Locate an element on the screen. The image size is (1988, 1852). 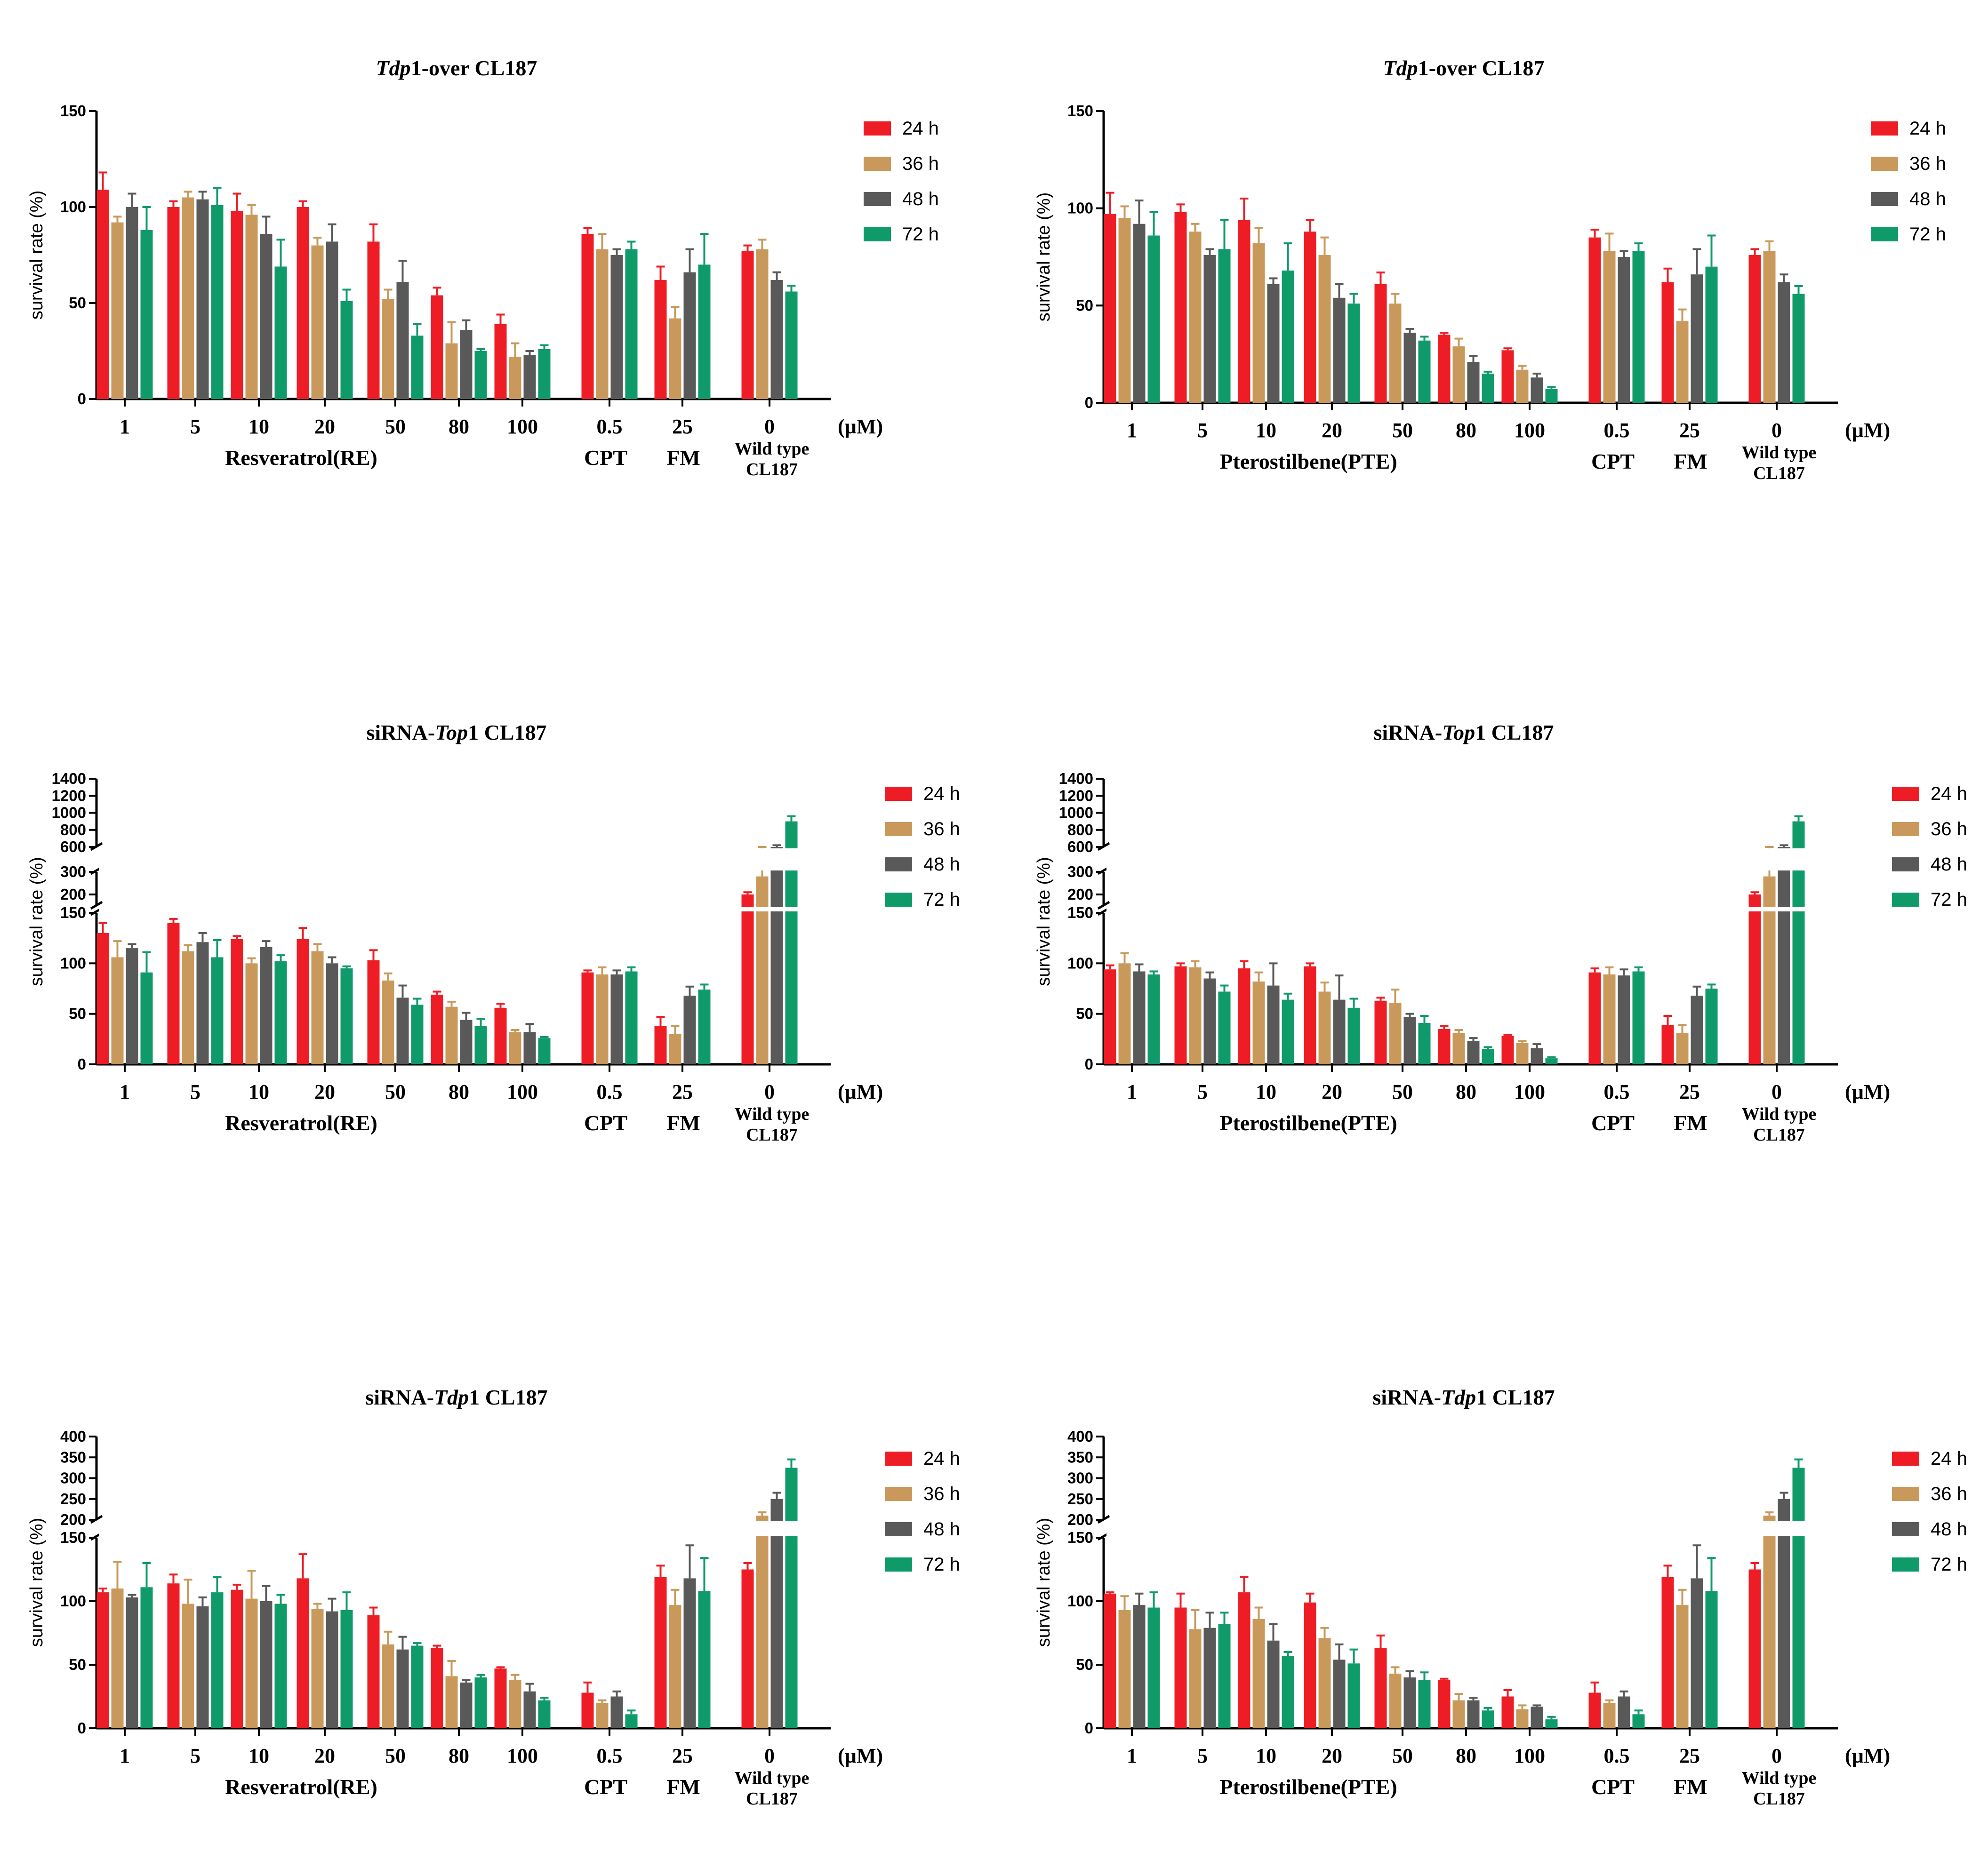
x-tick-label: 25 is located at coordinates (1690, 1755).